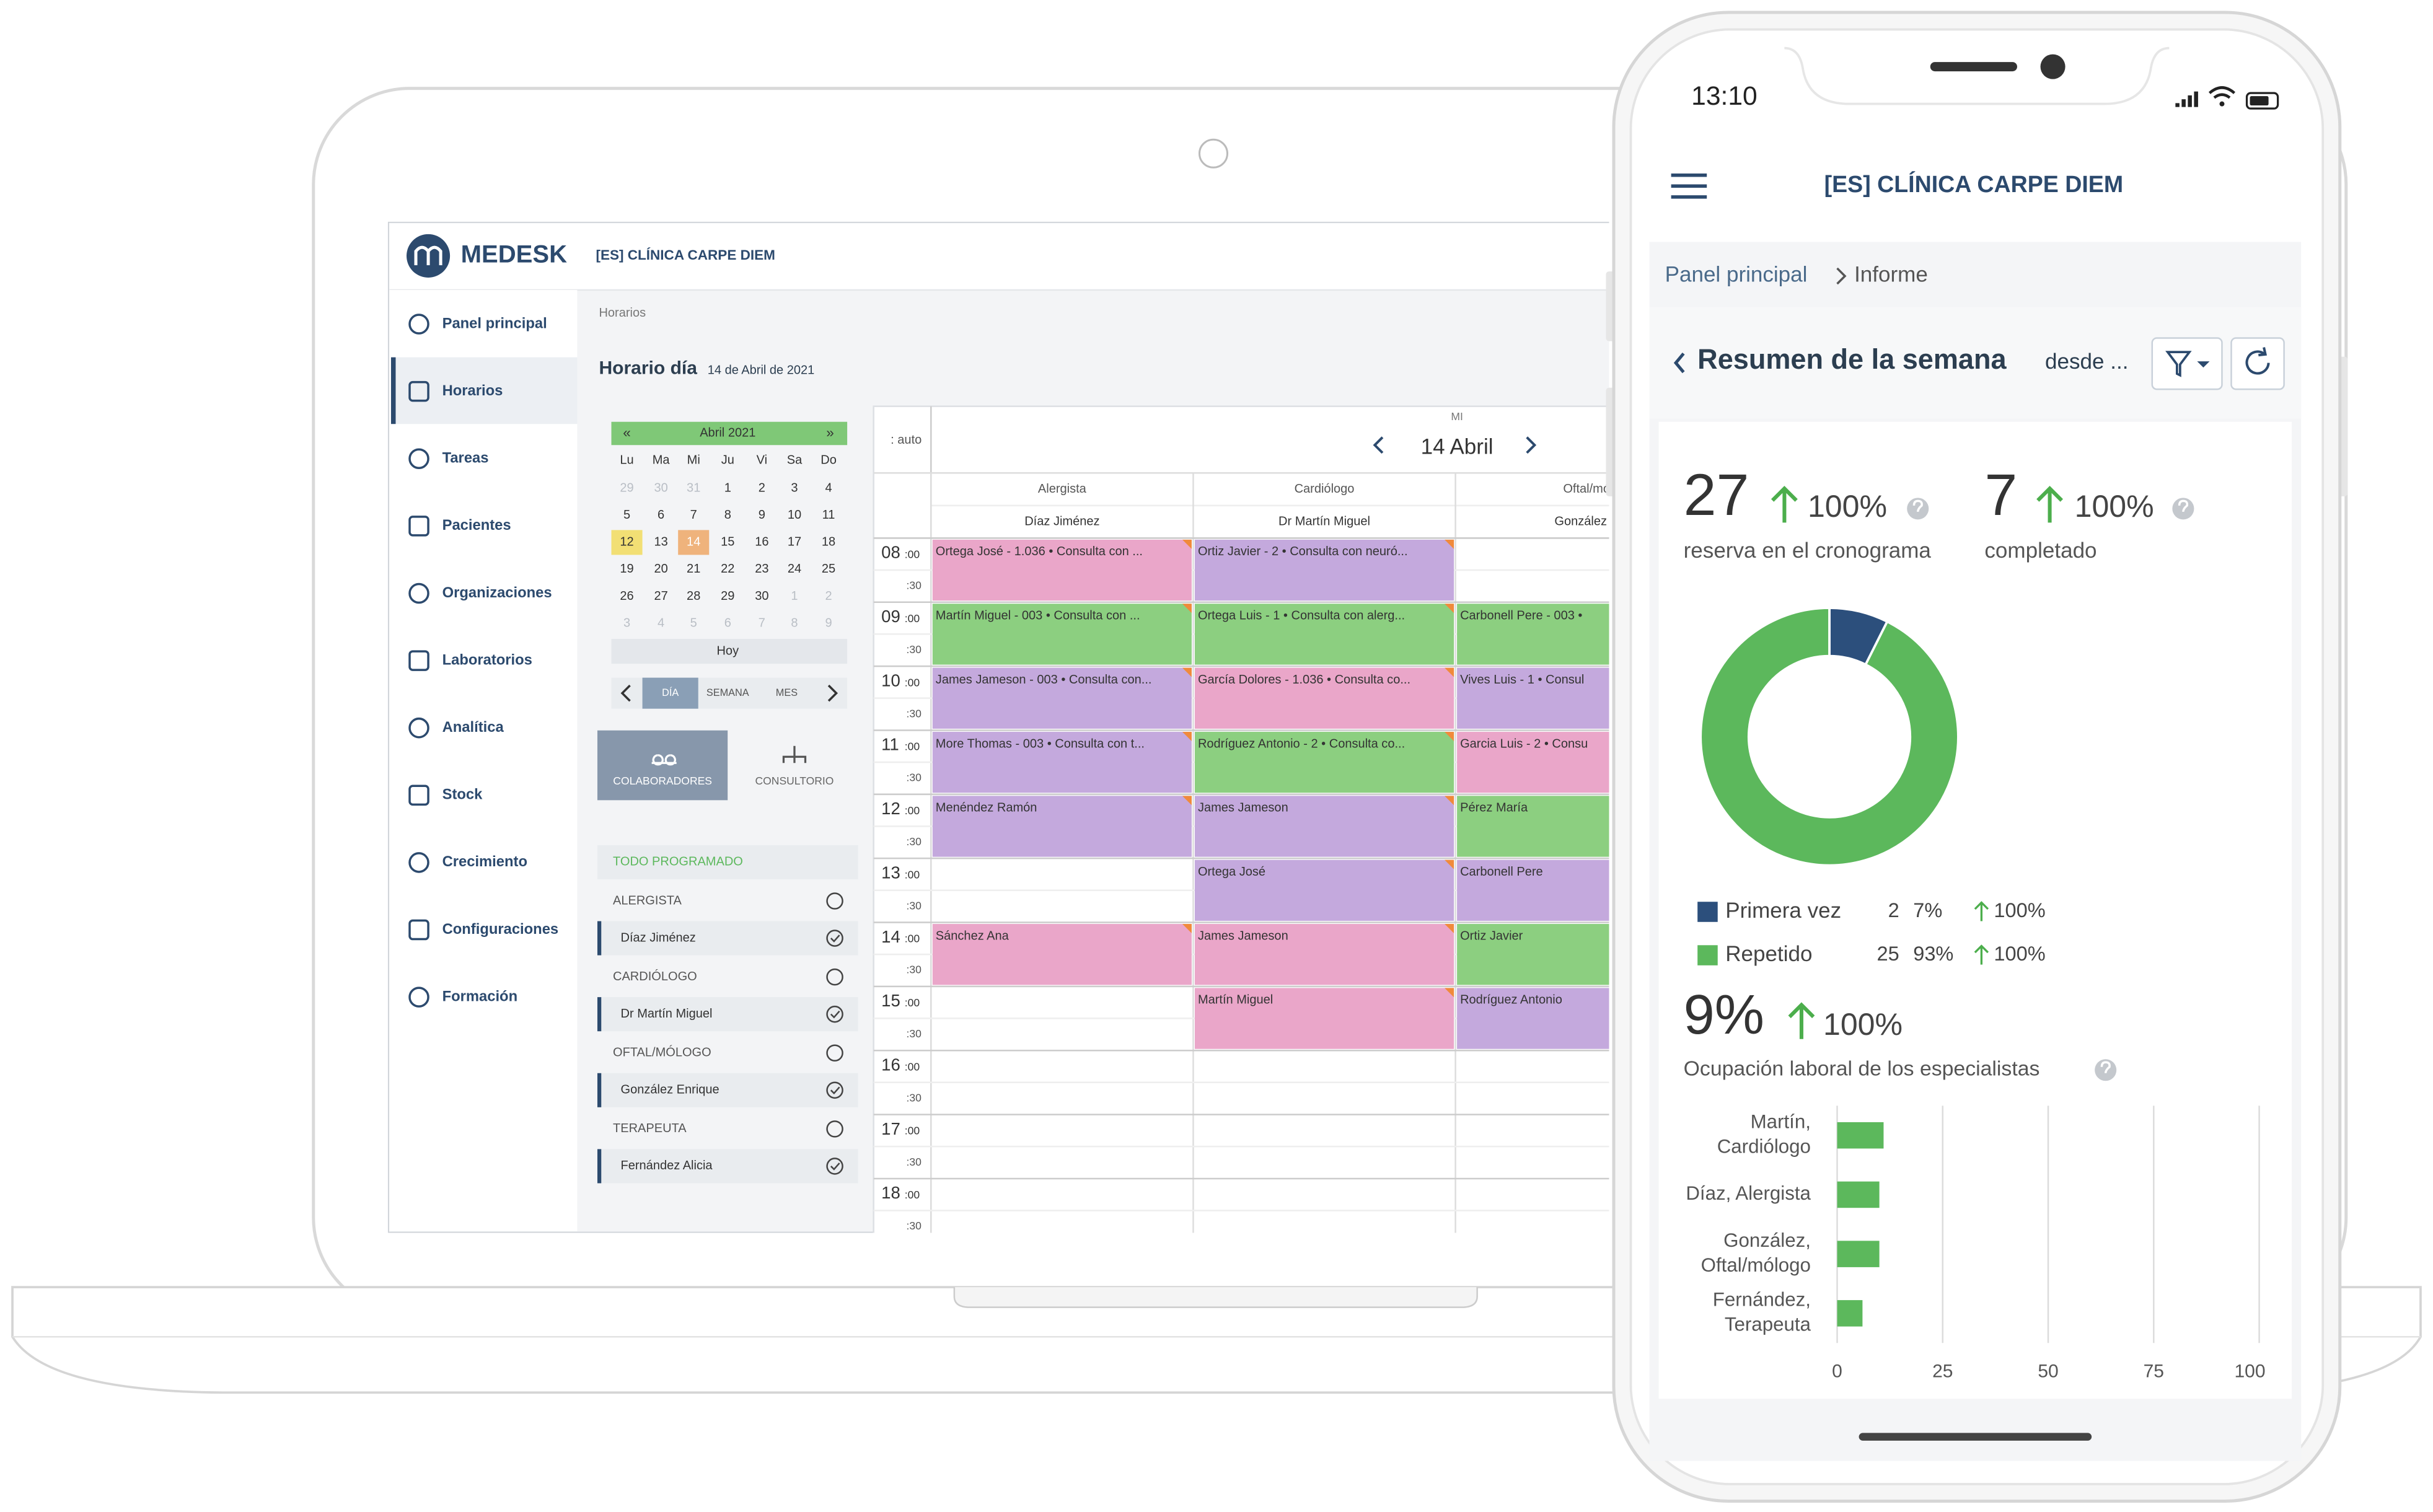  I want to click on calendar-day: 26, so click(626, 596).